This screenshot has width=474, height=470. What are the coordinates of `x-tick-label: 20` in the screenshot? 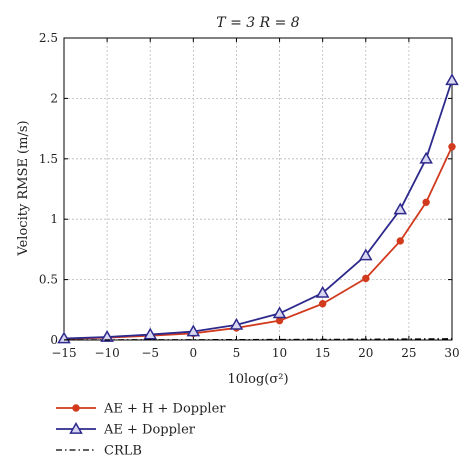 It's located at (365, 353).